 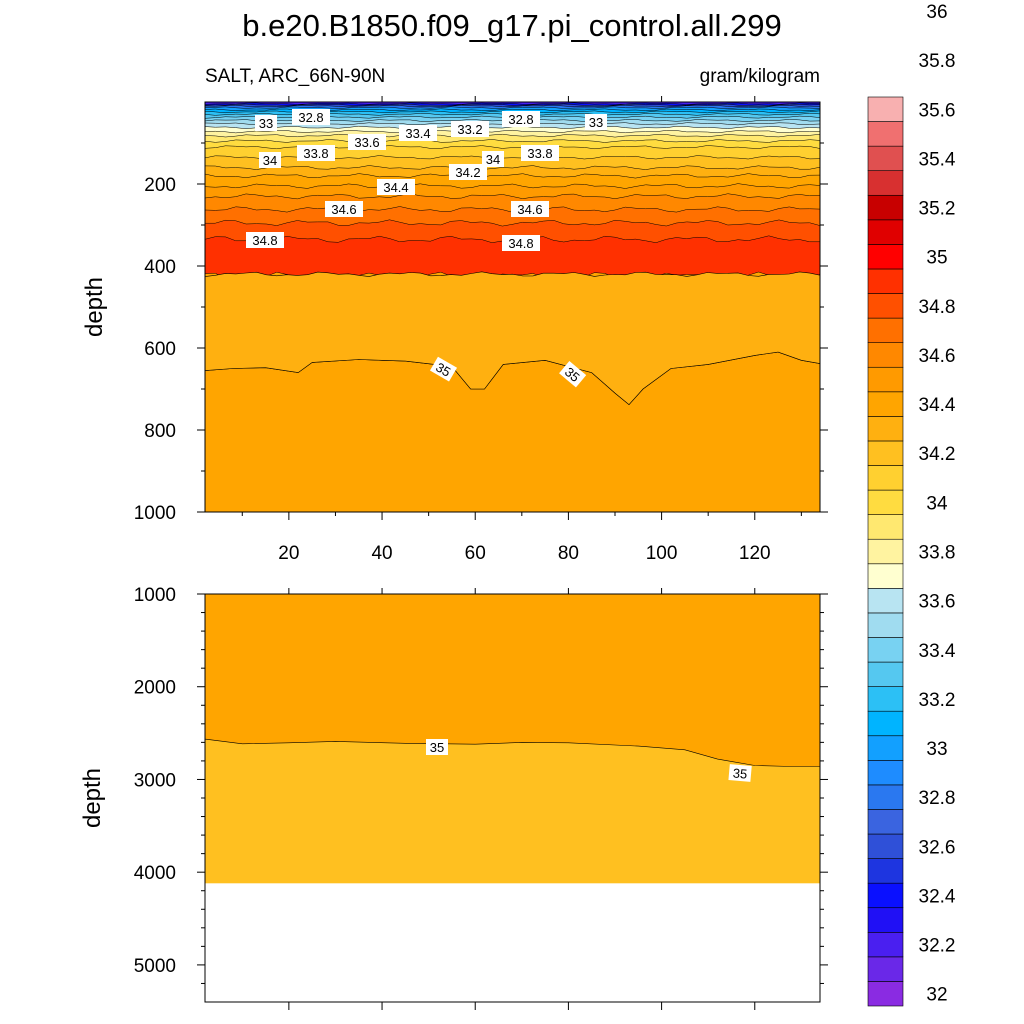 I want to click on colorbar-label: 33, so click(x=936, y=749).